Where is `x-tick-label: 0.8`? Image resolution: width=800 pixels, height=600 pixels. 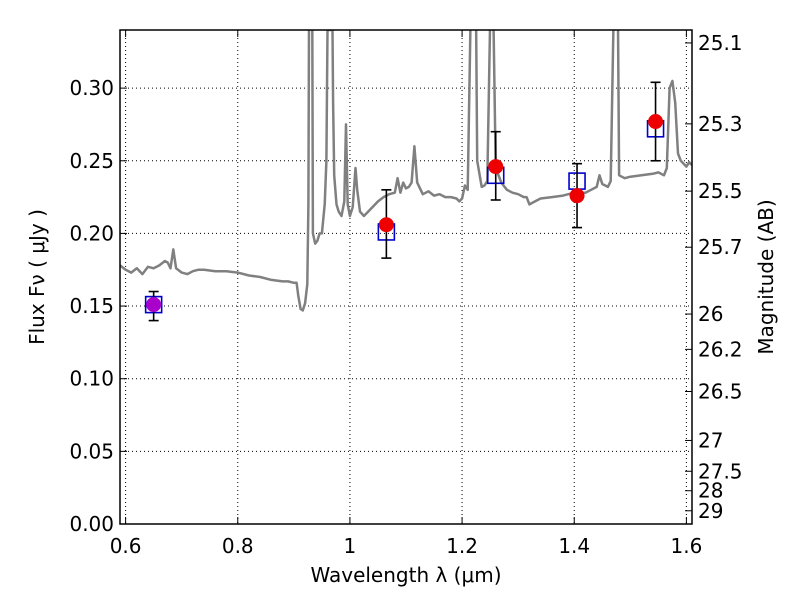
x-tick-label: 0.8 is located at coordinates (238, 546).